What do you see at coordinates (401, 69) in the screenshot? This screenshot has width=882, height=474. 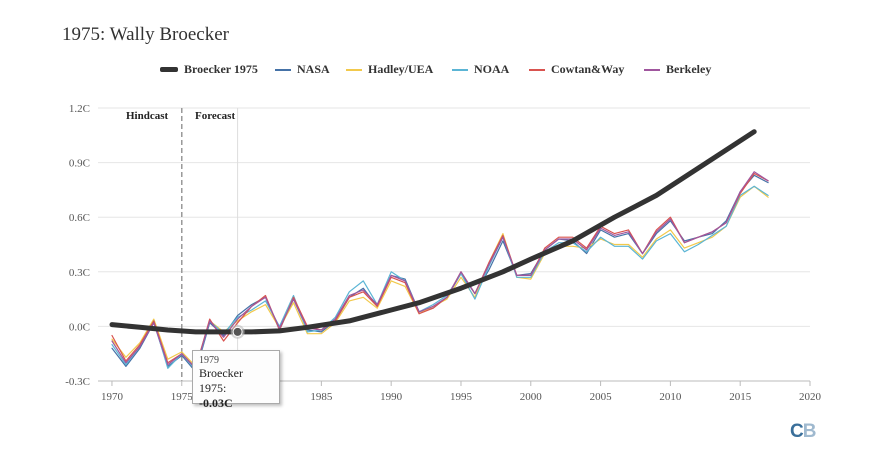 I see `legend-label: Hadley/UEA` at bounding box center [401, 69].